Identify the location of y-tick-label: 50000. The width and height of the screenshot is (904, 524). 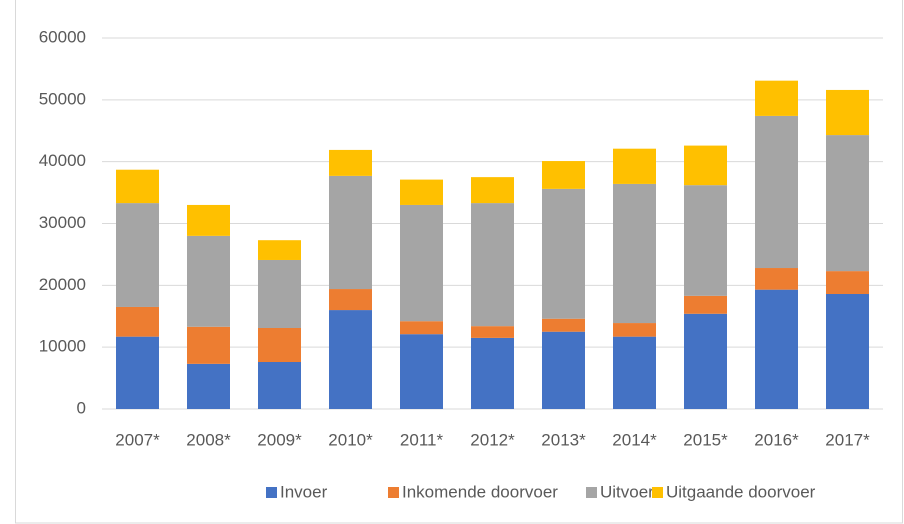
(62, 98).